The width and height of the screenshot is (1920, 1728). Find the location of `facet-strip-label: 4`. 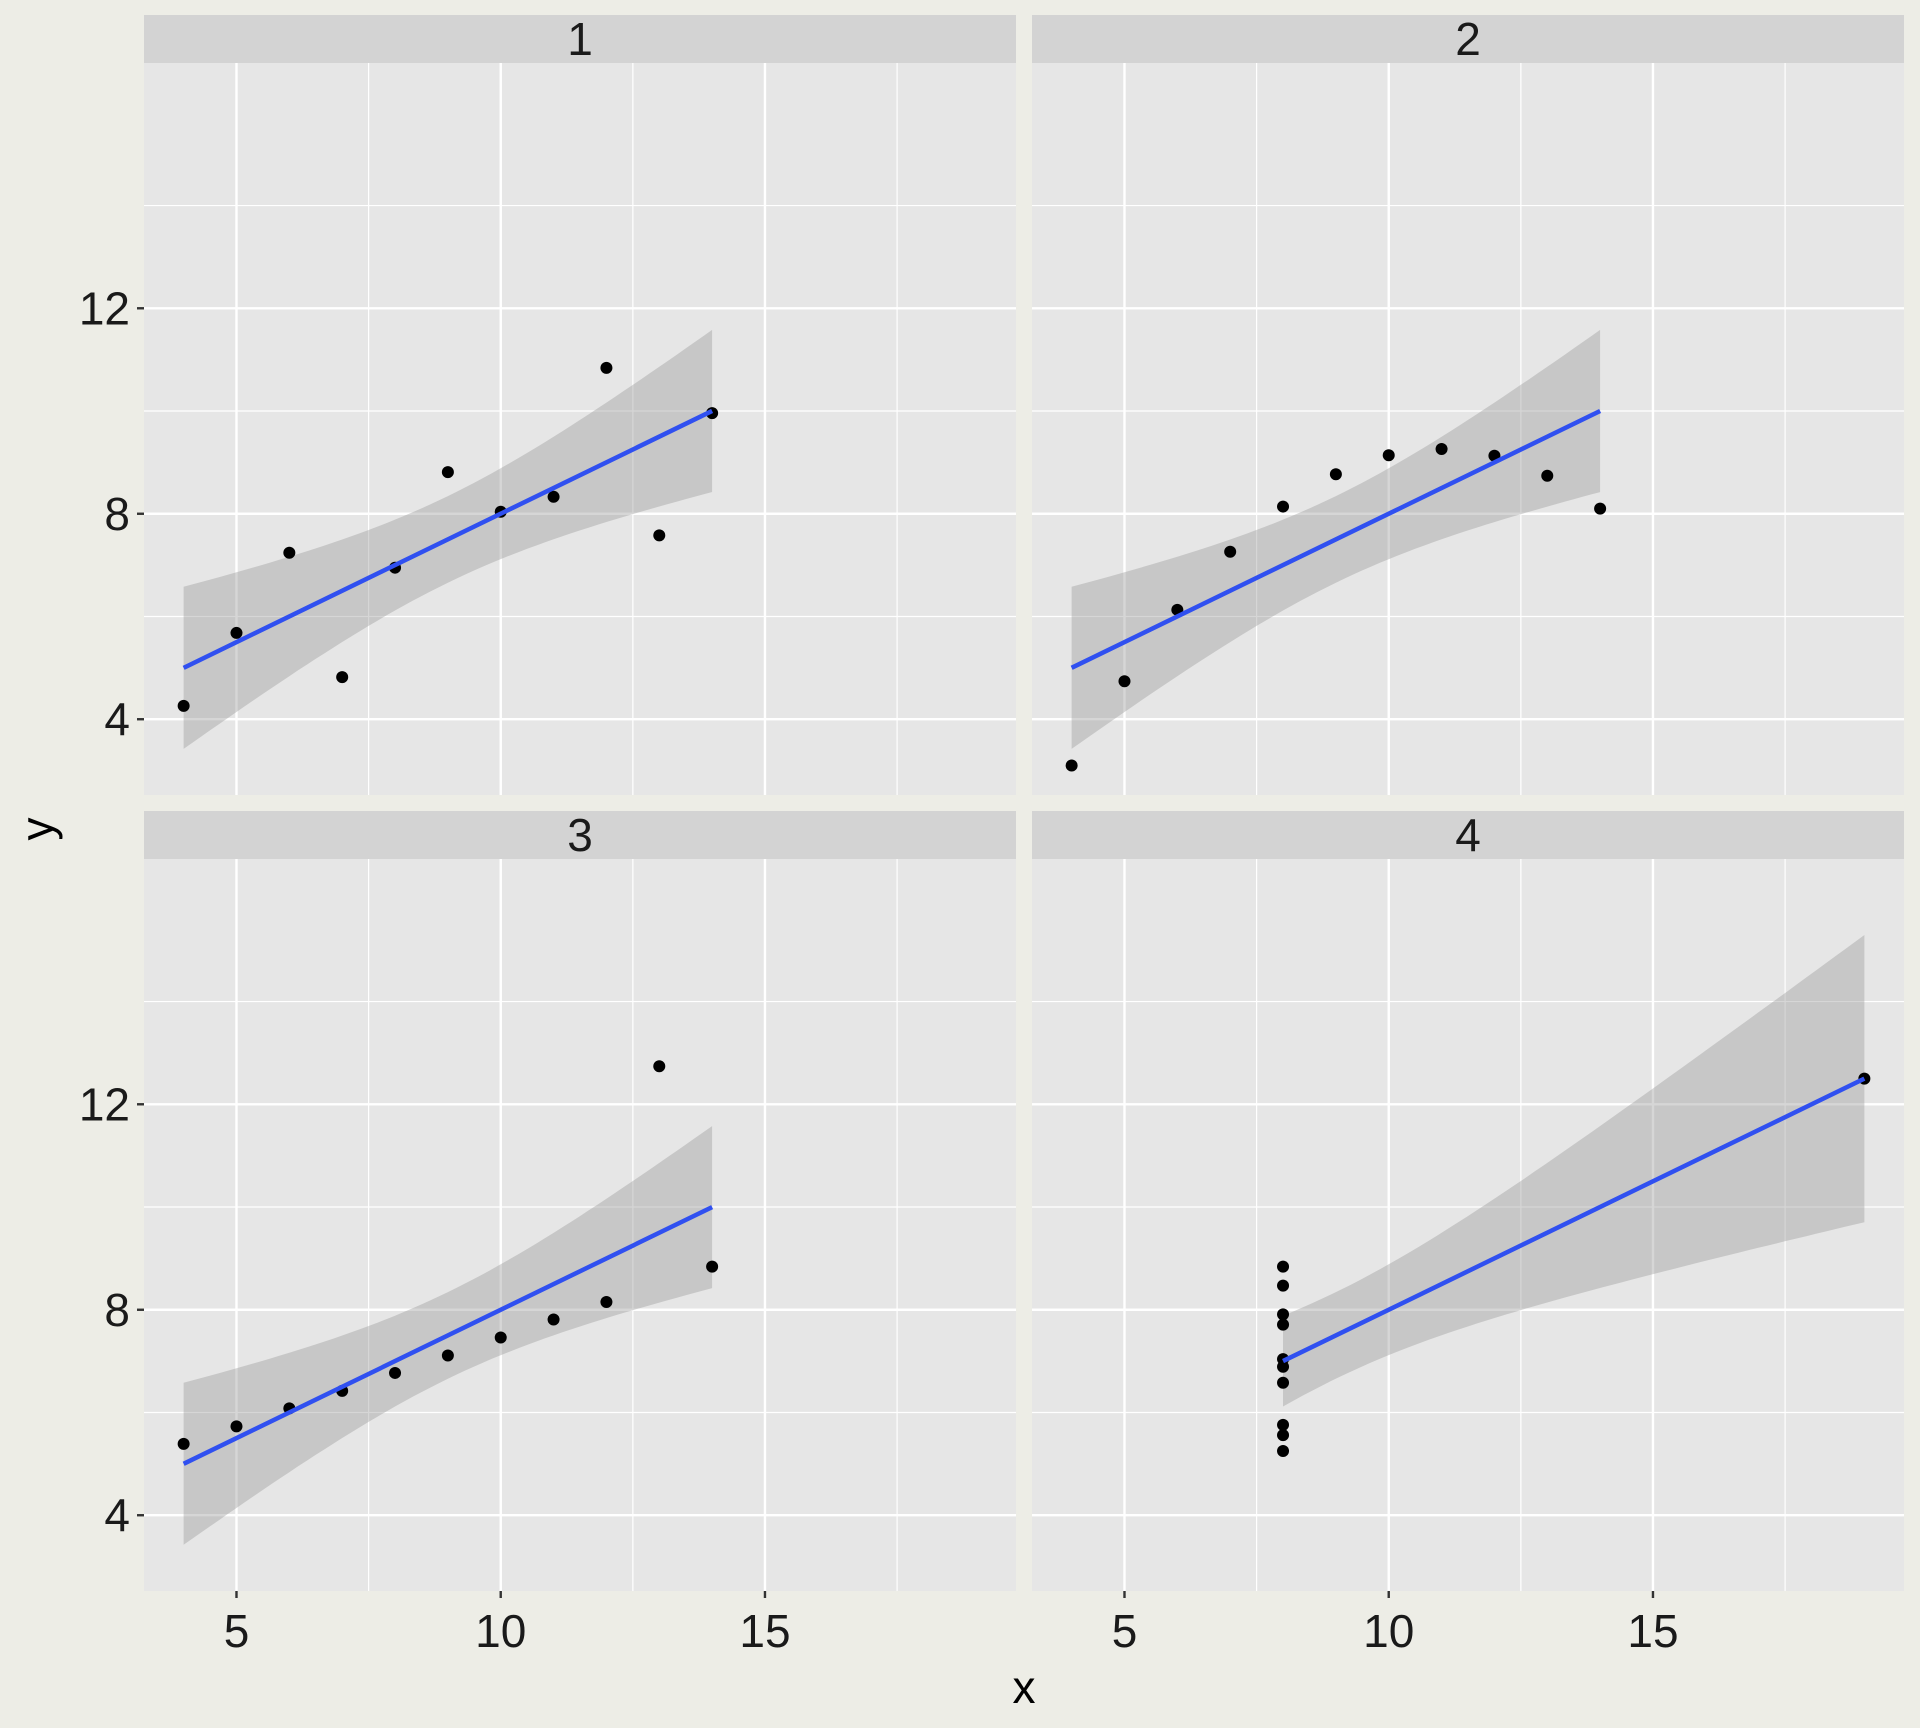

facet-strip-label: 4 is located at coordinates (1468, 835).